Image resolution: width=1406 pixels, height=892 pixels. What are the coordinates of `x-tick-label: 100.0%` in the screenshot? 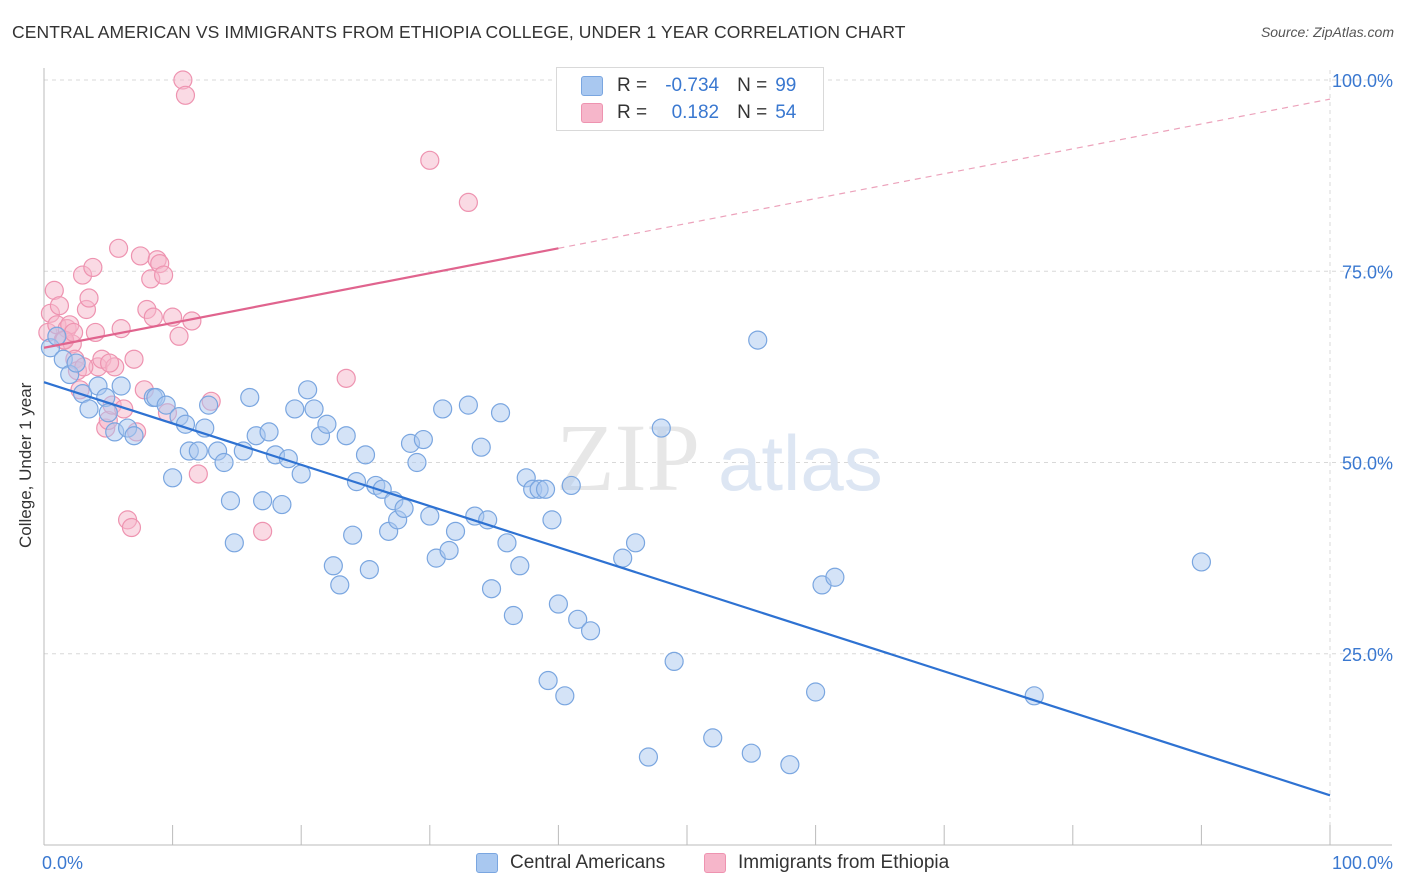 It's located at (1362, 863).